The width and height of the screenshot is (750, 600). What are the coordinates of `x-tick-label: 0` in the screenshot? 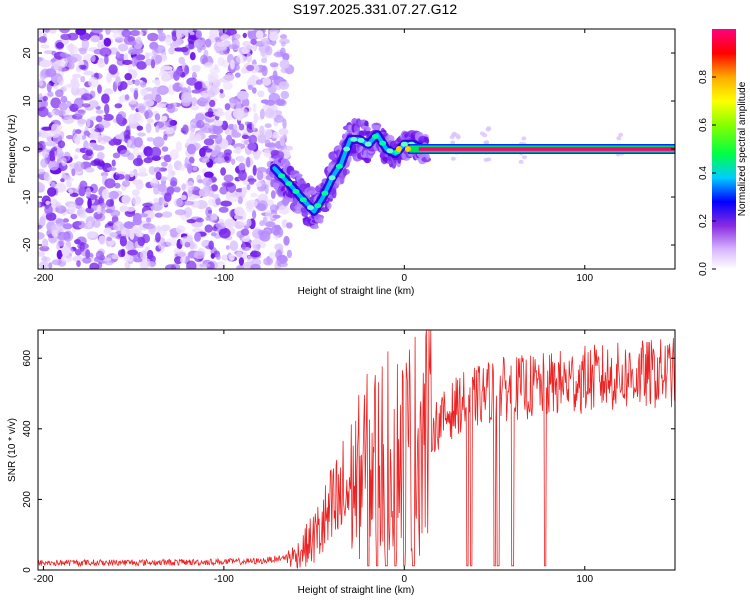 It's located at (405, 278).